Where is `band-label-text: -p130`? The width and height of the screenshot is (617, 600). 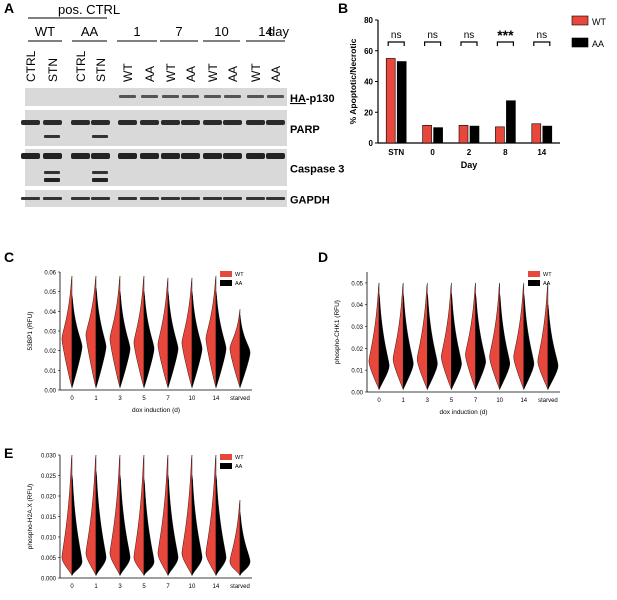
band-label-text: -p130 is located at coordinates (320, 99).